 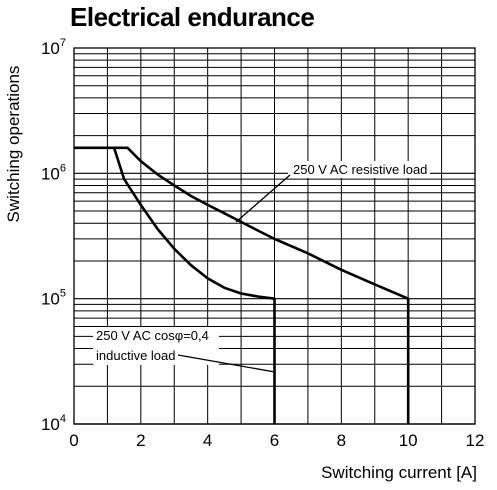 I want to click on chart-title: Electrical endurance, so click(x=192, y=17).